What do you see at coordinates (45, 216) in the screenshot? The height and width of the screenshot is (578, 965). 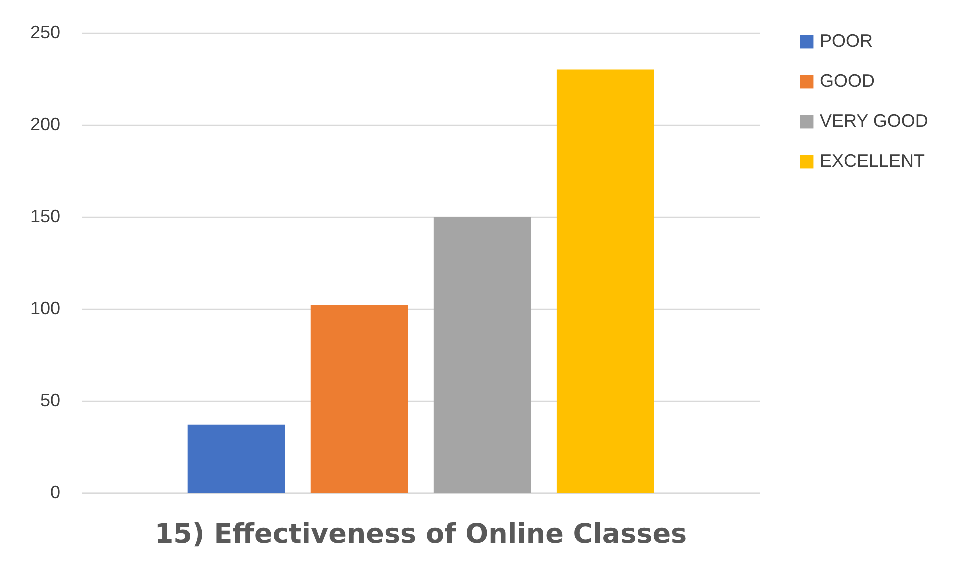 I see `y-tick-label: 150` at bounding box center [45, 216].